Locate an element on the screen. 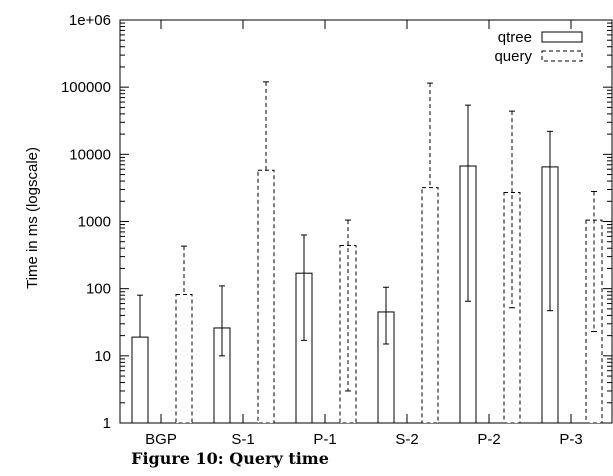  y-tick-label: 100 is located at coordinates (98, 289).